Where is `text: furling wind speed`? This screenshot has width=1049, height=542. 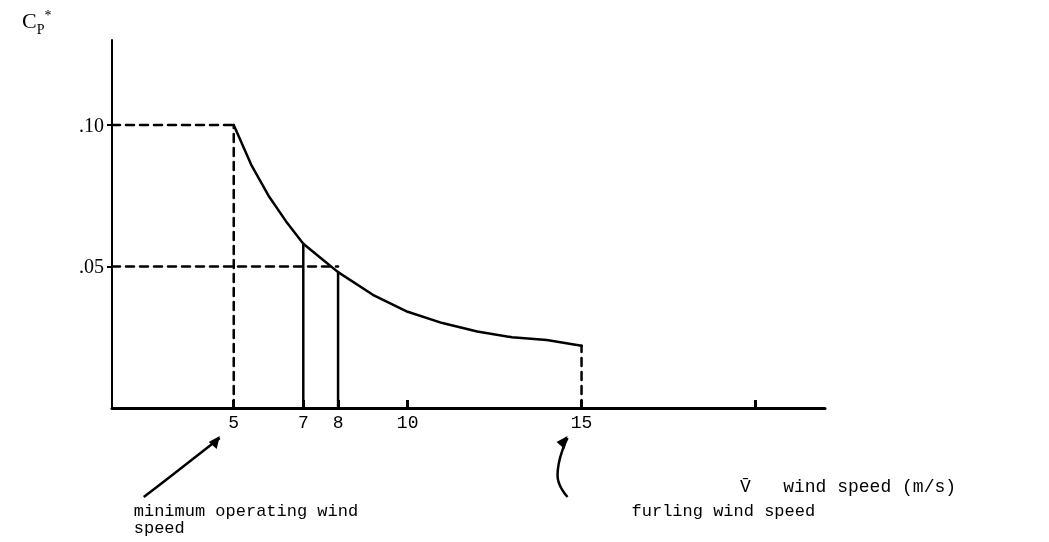
text: furling wind speed is located at coordinates (723, 511).